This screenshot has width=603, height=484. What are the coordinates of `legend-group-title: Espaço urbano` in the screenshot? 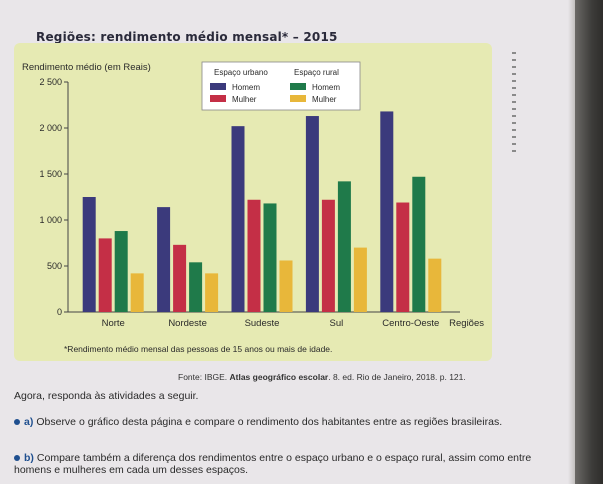 It's located at (241, 72).